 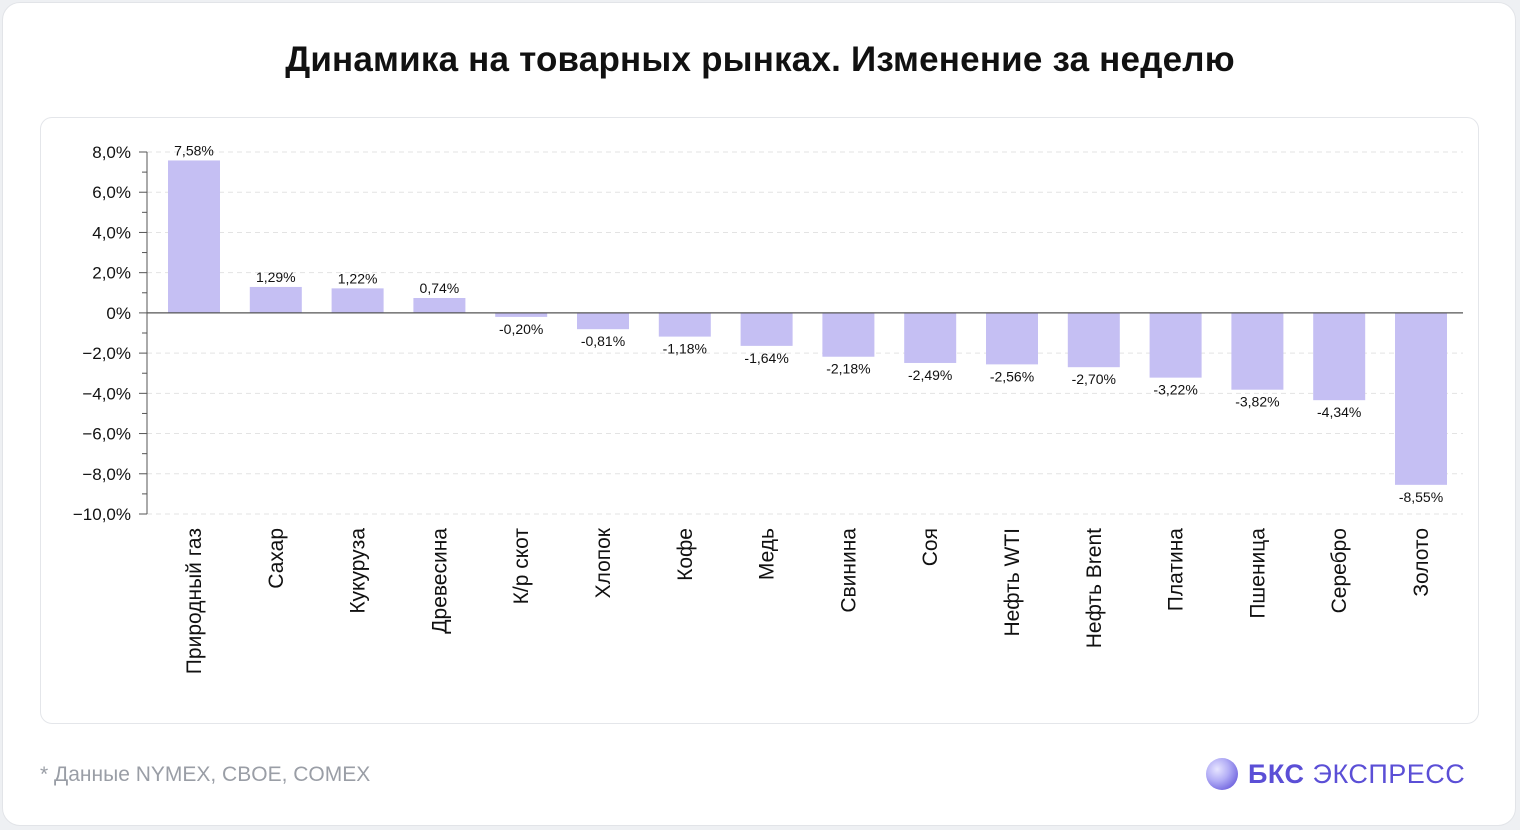 What do you see at coordinates (603, 341) in the screenshot?
I see `data-label: -0,81%` at bounding box center [603, 341].